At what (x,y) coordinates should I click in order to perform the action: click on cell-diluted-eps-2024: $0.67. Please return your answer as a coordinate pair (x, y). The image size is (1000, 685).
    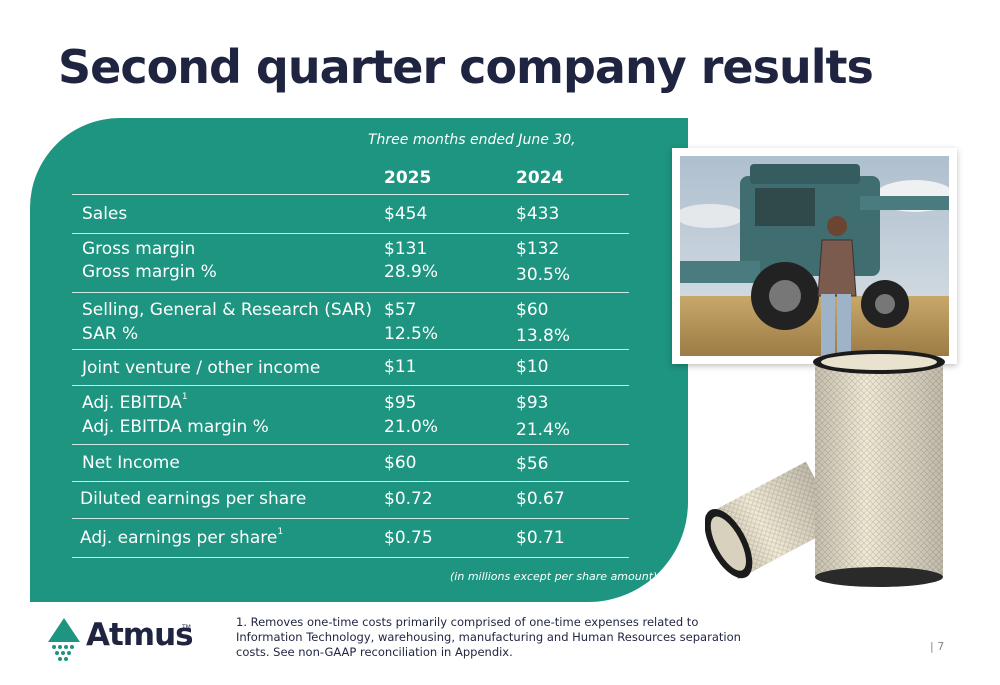
    Looking at the image, I should click on (540, 499).